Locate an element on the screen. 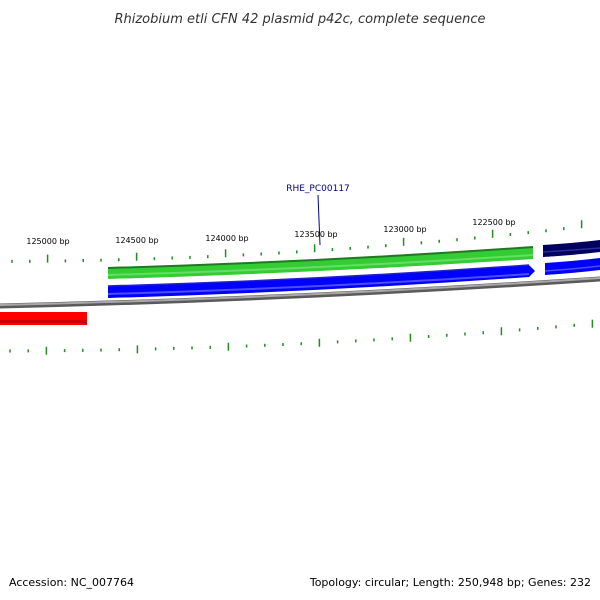 This screenshot has height=600, width=600. ruler-label: 122500 bp is located at coordinates (493, 222).